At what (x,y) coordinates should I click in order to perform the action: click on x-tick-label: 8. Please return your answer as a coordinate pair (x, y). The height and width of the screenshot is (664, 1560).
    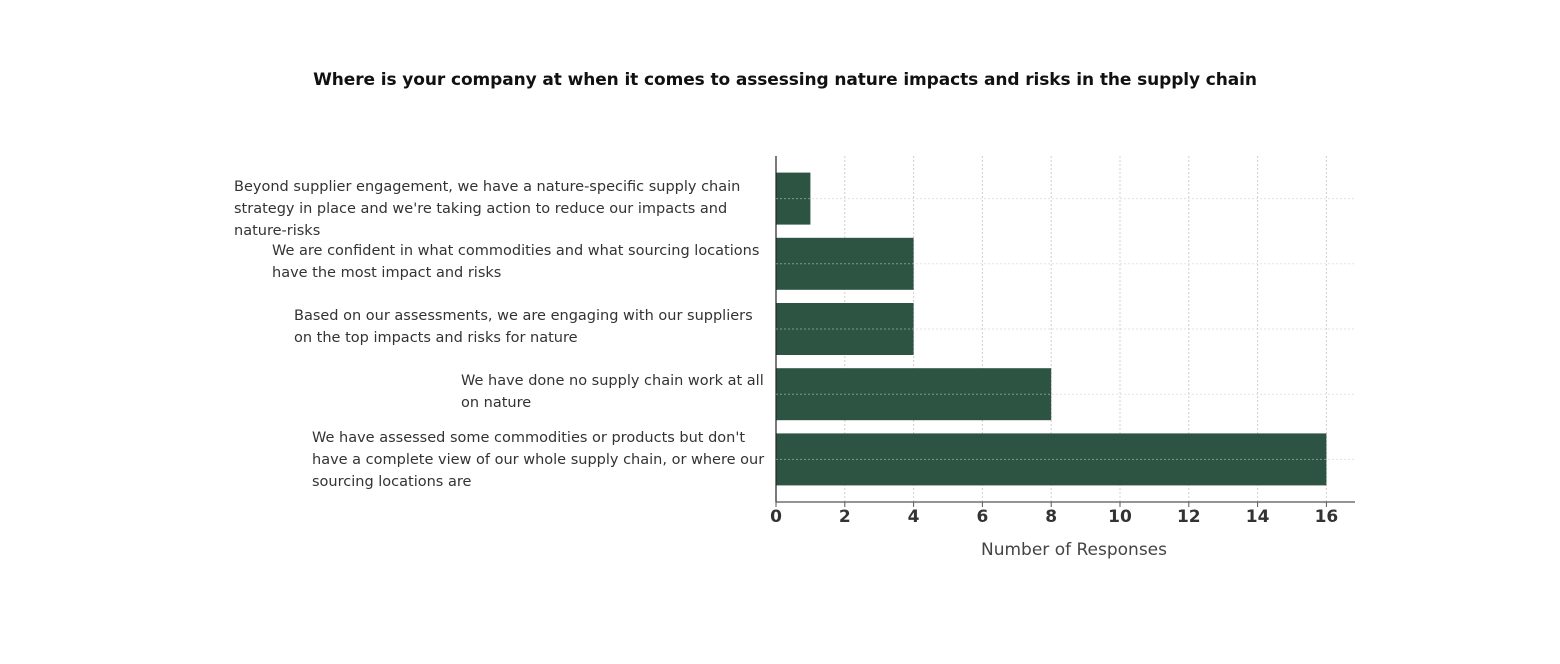
    Looking at the image, I should click on (1051, 517).